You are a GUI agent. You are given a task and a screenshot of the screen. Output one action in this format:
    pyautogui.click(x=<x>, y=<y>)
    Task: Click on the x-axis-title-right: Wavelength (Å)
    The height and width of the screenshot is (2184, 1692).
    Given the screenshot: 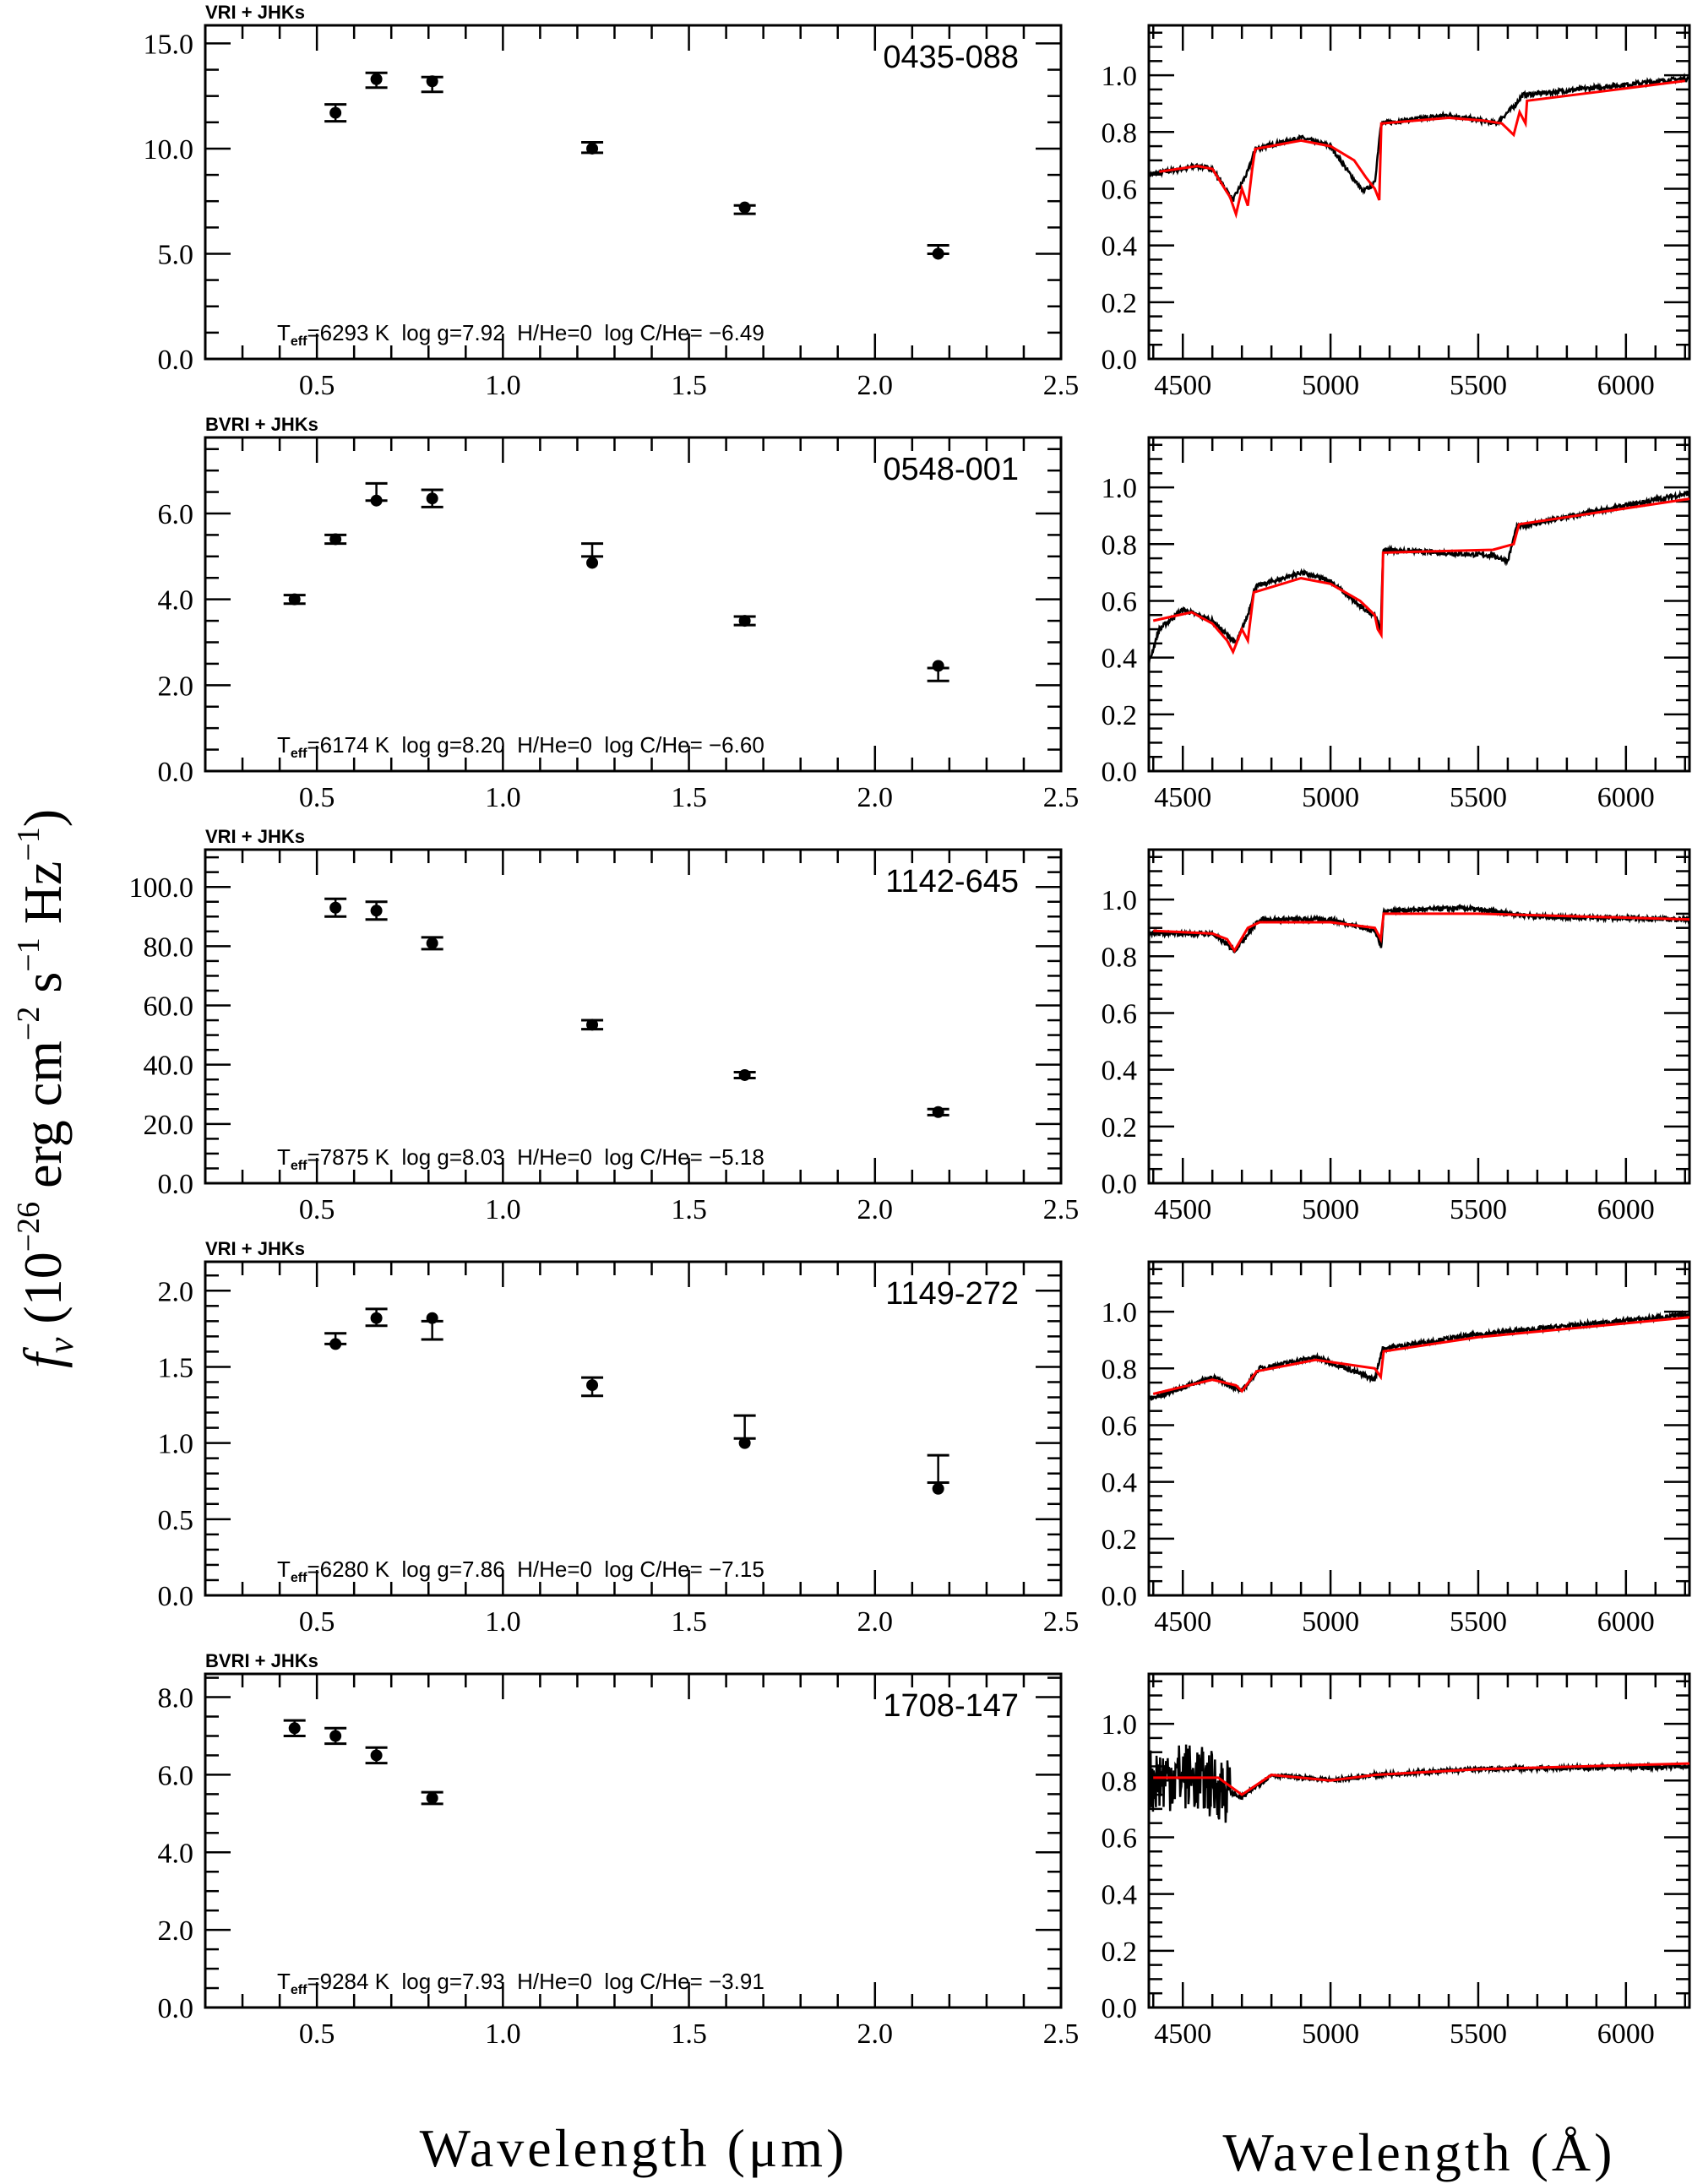 What is the action you would take?
    pyautogui.click(x=1419, y=2152)
    